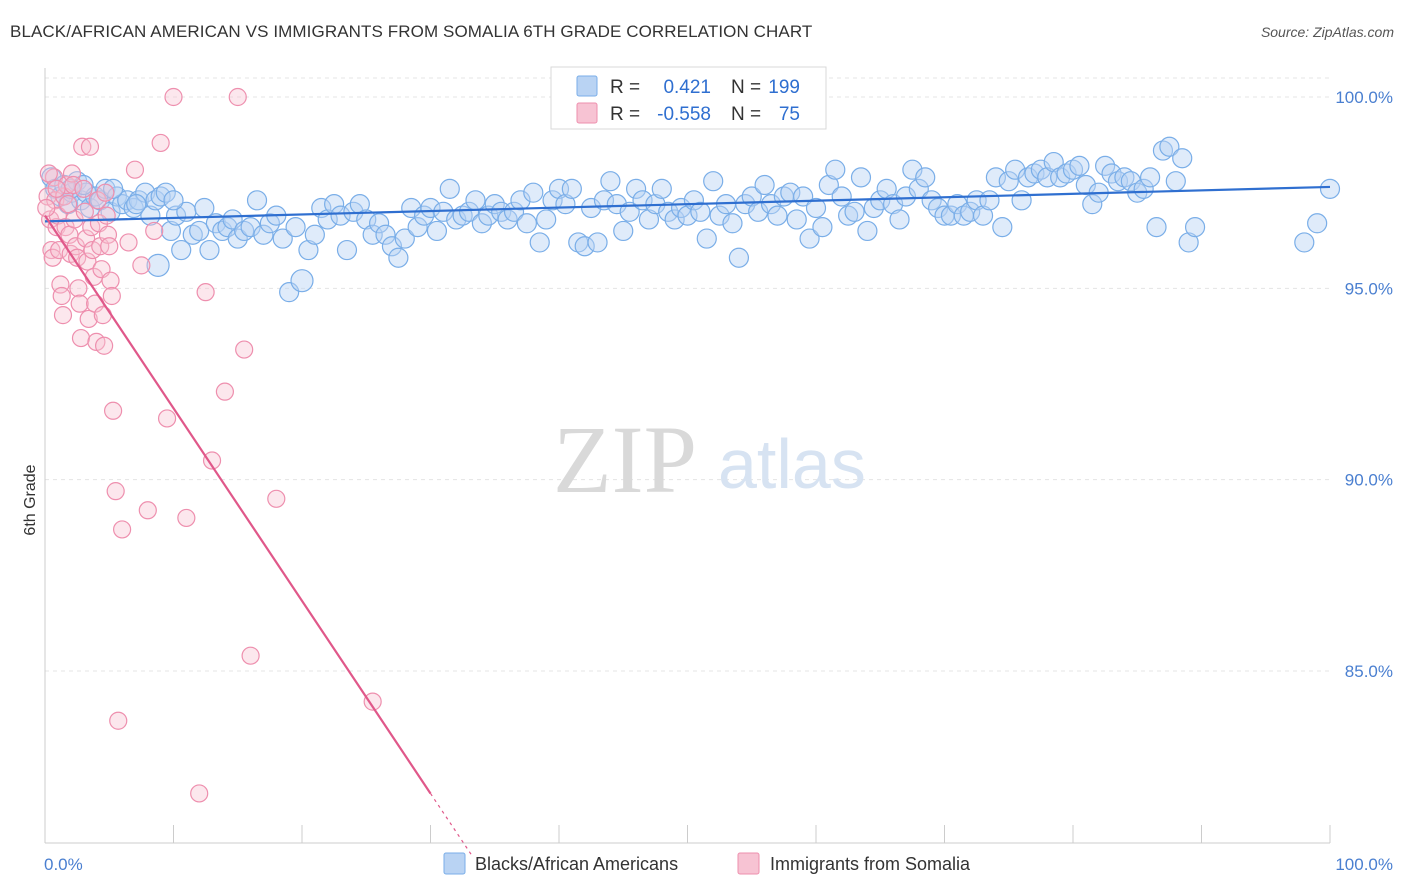  What do you see at coordinates (687, 87) in the screenshot?
I see `legend-blue-r-value: 0.421` at bounding box center [687, 87].